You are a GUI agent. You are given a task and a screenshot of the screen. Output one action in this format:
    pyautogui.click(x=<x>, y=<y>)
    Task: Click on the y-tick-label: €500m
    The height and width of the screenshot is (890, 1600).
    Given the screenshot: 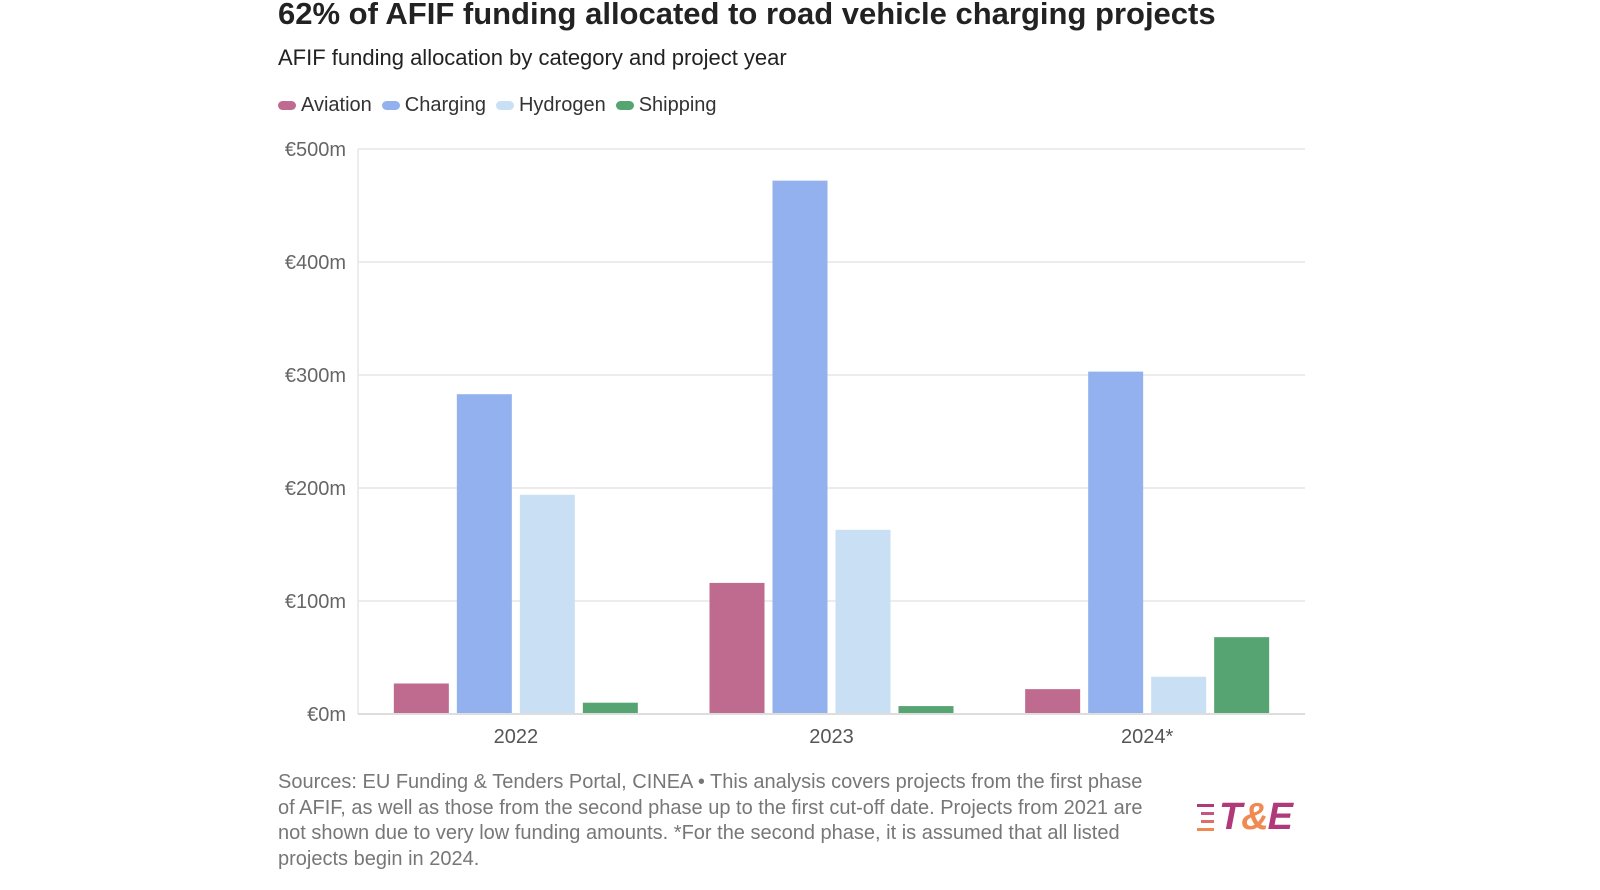 What is the action you would take?
    pyautogui.click(x=315, y=150)
    